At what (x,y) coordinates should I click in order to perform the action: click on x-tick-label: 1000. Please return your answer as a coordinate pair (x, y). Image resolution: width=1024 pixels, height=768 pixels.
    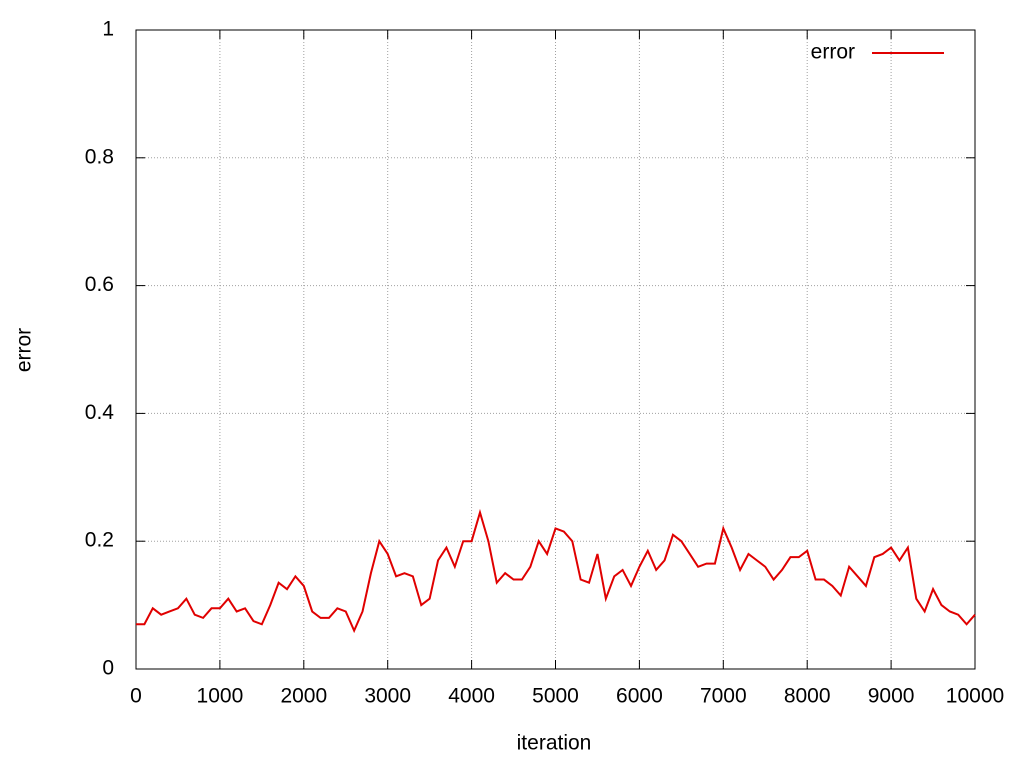
    Looking at the image, I should click on (220, 696).